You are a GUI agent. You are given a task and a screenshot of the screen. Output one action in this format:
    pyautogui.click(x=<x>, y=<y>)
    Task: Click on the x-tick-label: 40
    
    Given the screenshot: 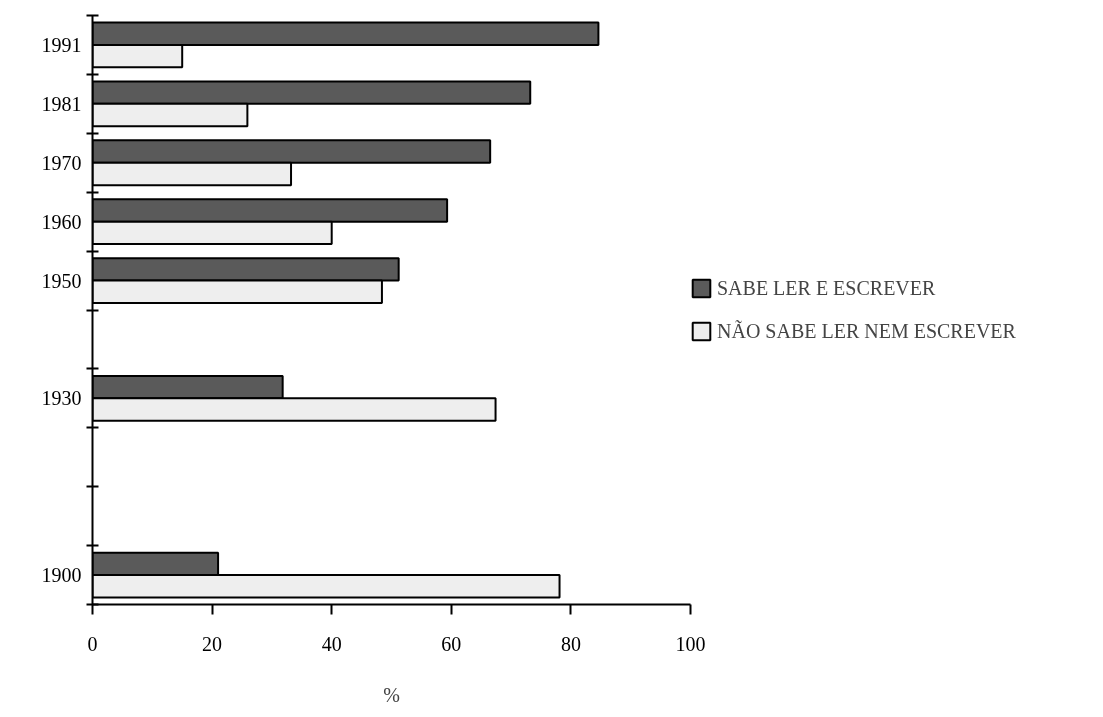 What is the action you would take?
    pyautogui.click(x=331, y=643)
    